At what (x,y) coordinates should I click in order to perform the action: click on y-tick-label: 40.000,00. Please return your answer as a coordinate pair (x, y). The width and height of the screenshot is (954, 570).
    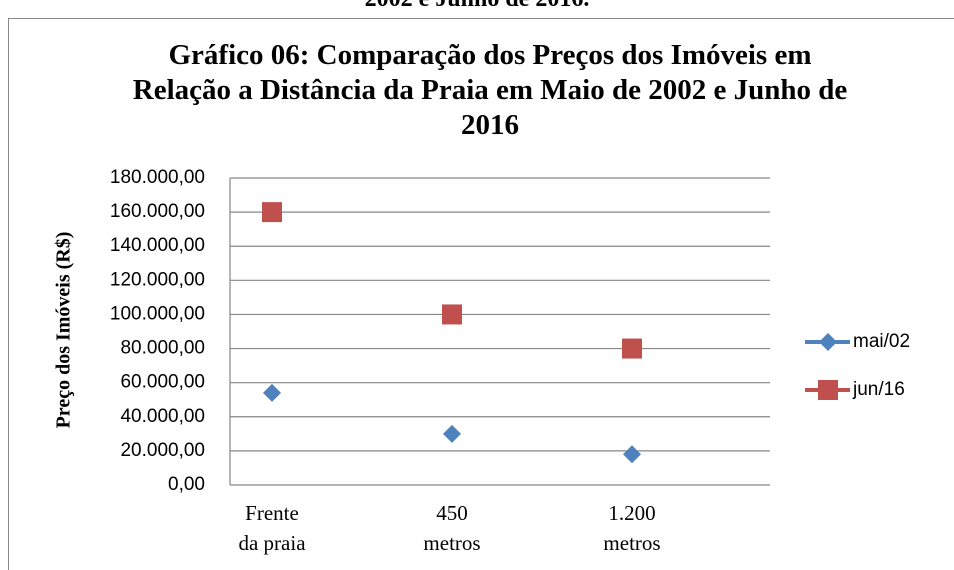
    Looking at the image, I should click on (162, 416).